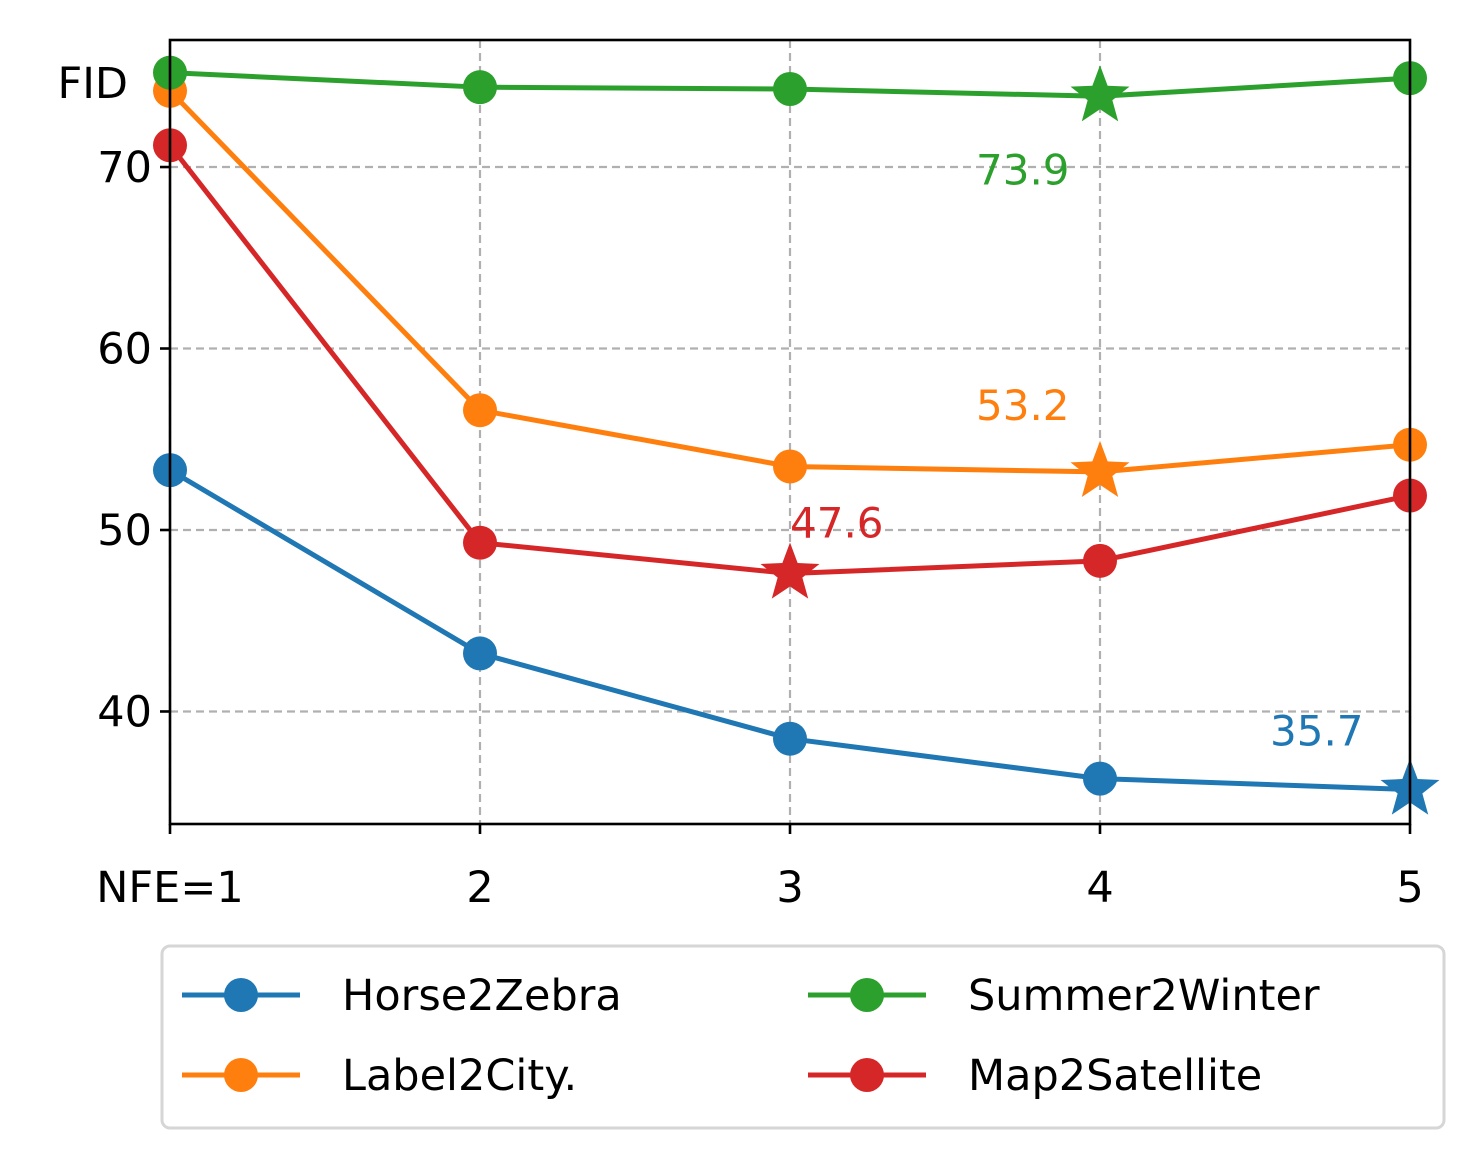 Image resolution: width=1484 pixels, height=1171 pixels. I want to click on legend-label: Label2City., so click(459, 1076).